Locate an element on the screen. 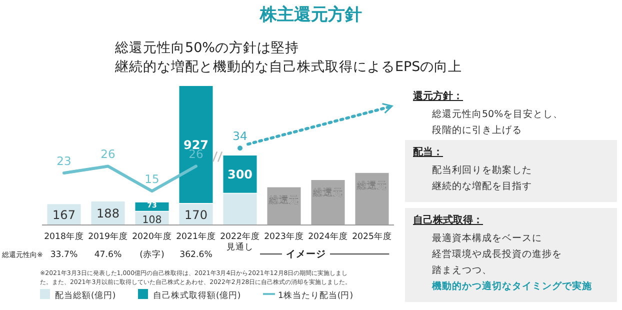 This screenshot has height=310, width=622. x-tick-label: 2021年度 is located at coordinates (196, 236).